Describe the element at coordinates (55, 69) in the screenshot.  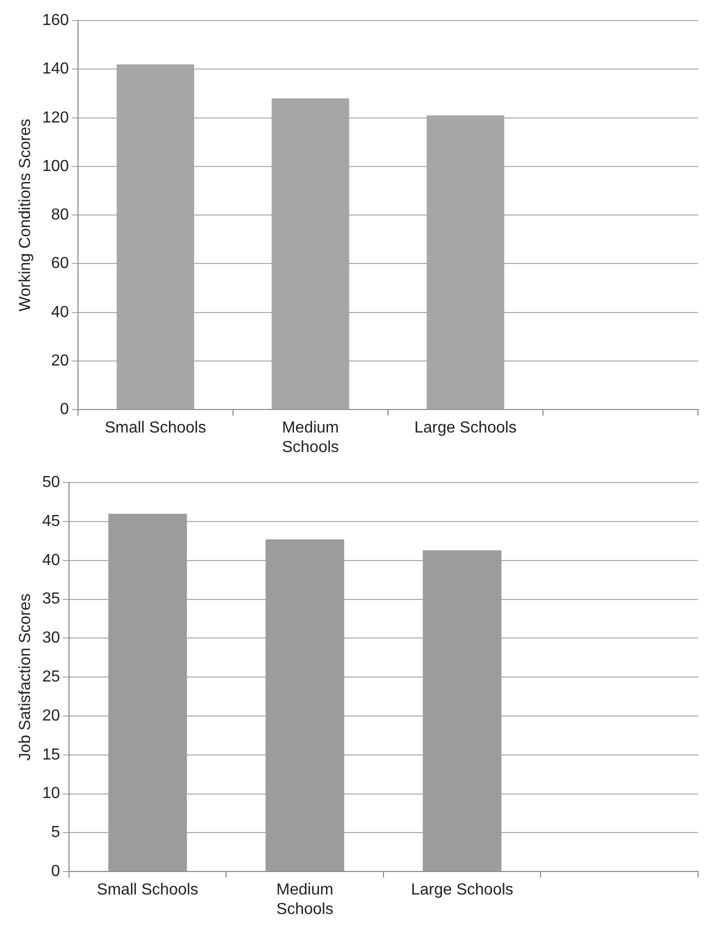
I see `y-tick-label: 140` at that location.